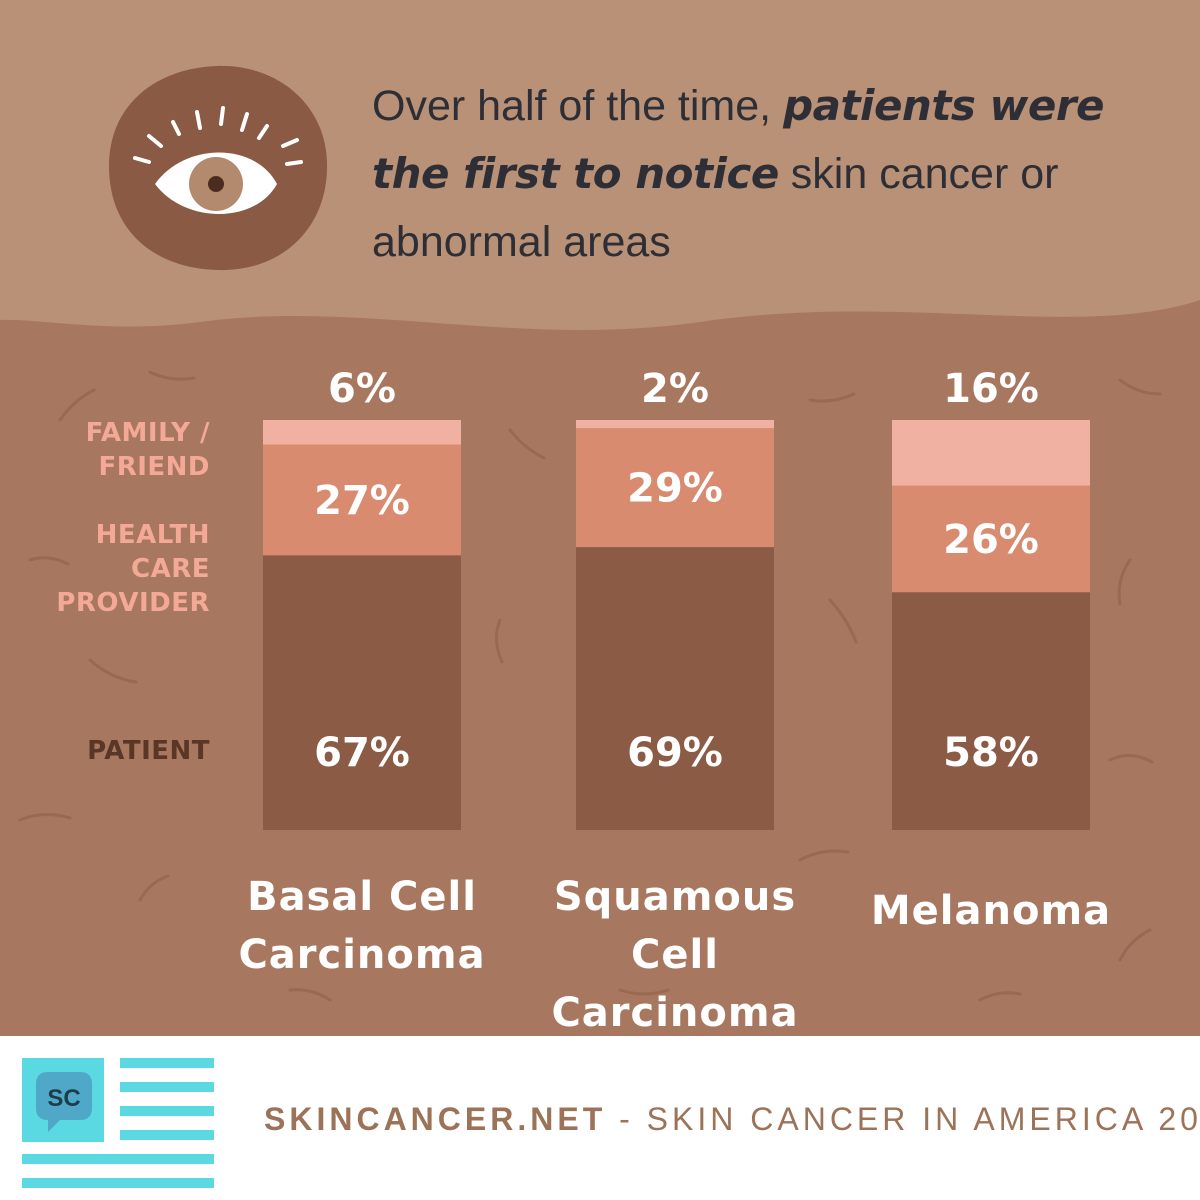 The height and width of the screenshot is (1200, 1200). I want to click on eye-badge, so click(218, 168).